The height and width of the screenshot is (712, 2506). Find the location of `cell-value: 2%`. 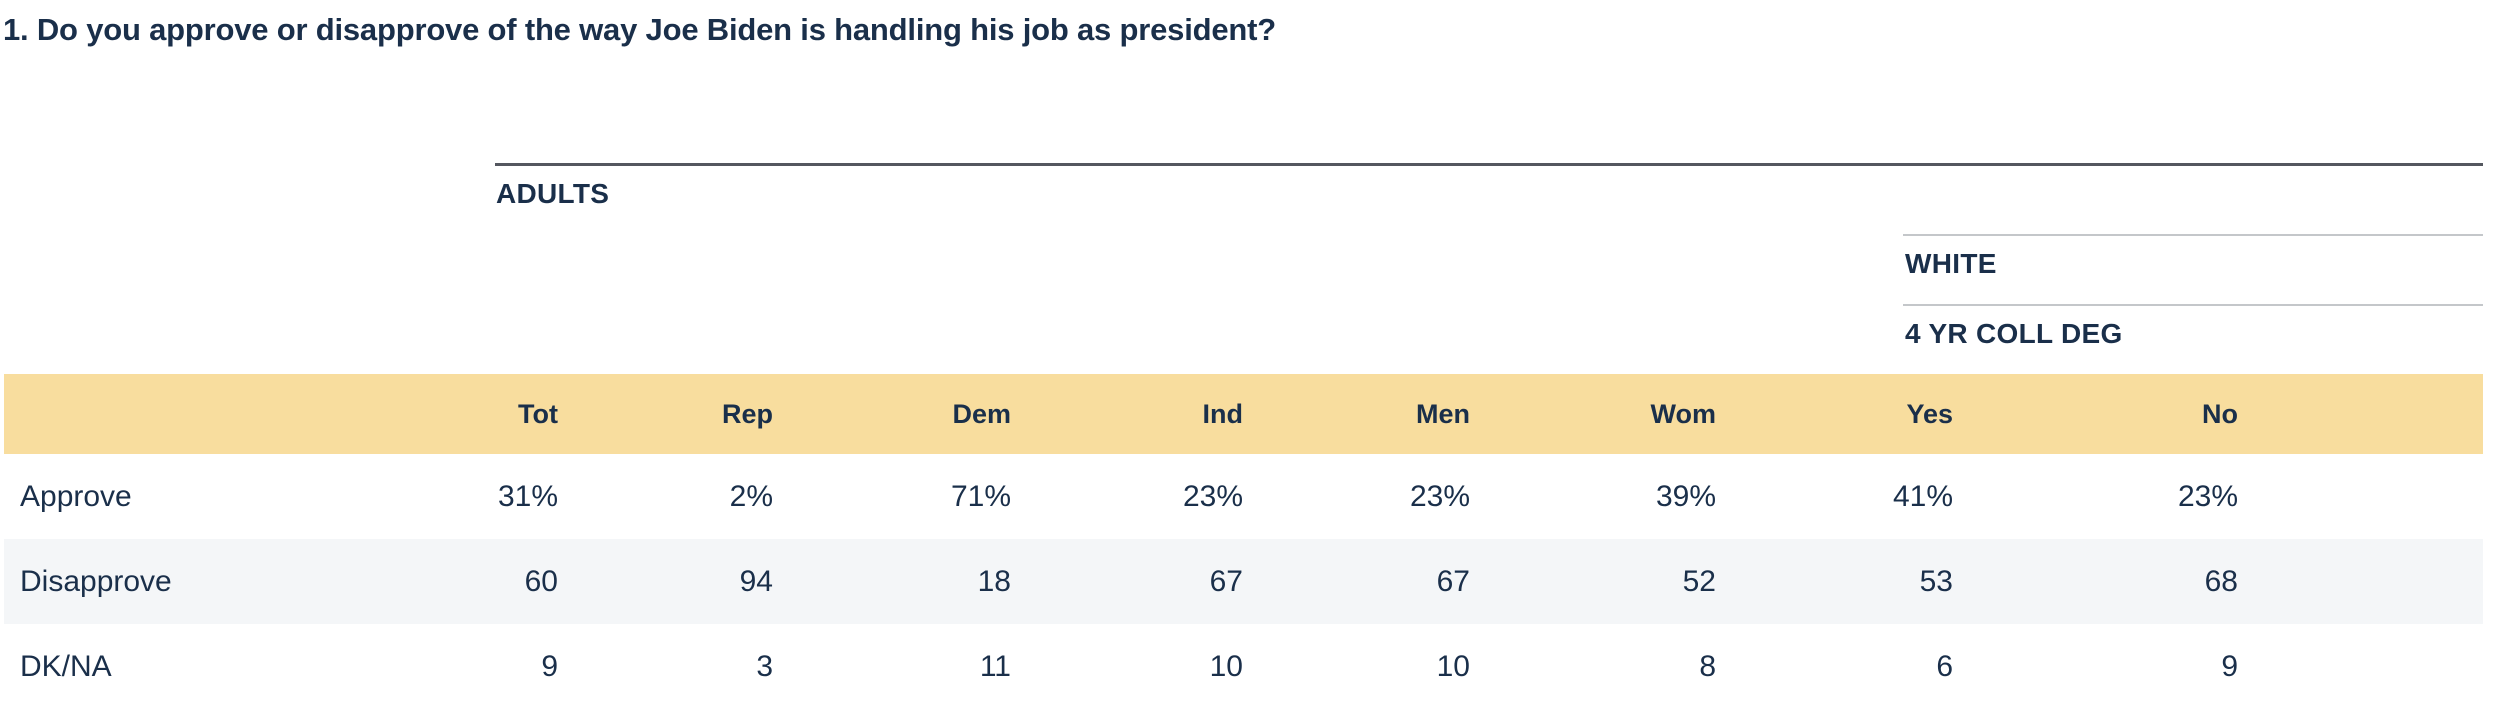

cell-value: 2% is located at coordinates (751, 496).